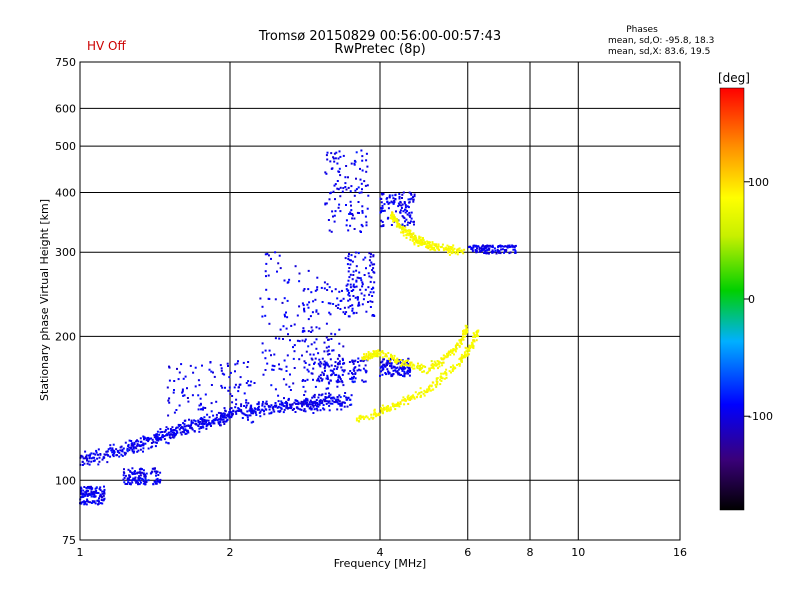  I want to click on x-axis-label: Frequency [MHz], so click(380, 563).